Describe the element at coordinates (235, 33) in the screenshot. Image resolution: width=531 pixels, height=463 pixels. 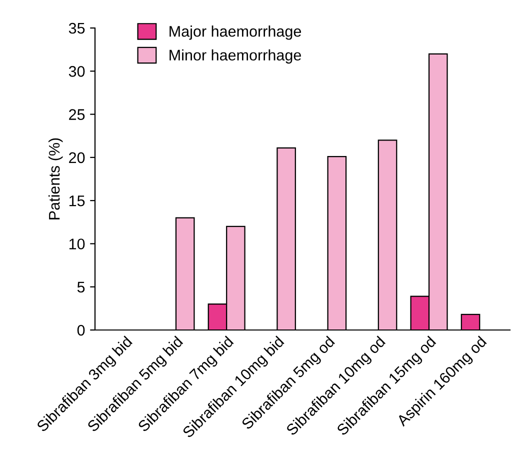
I see `legend-label: Major haemorrhage` at that location.